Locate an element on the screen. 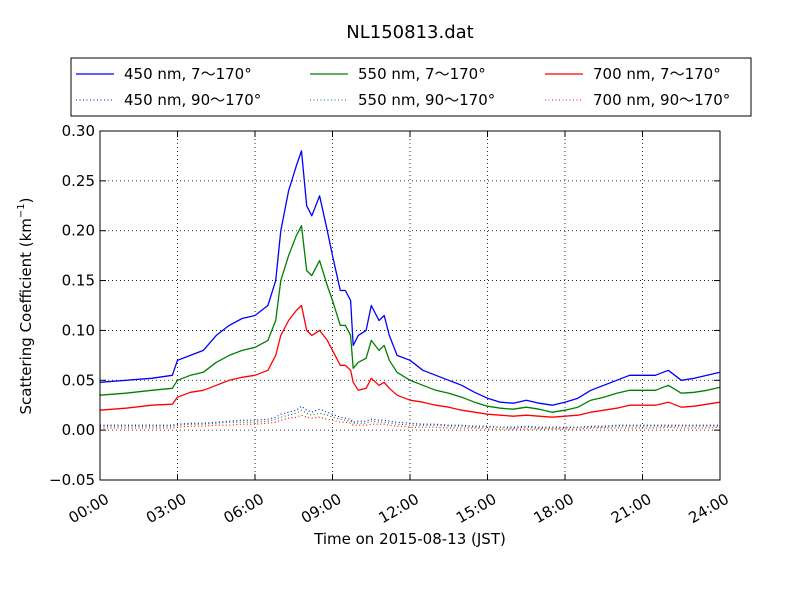 The width and height of the screenshot is (800, 600). chart-title: NL150813.dat is located at coordinates (409, 32).